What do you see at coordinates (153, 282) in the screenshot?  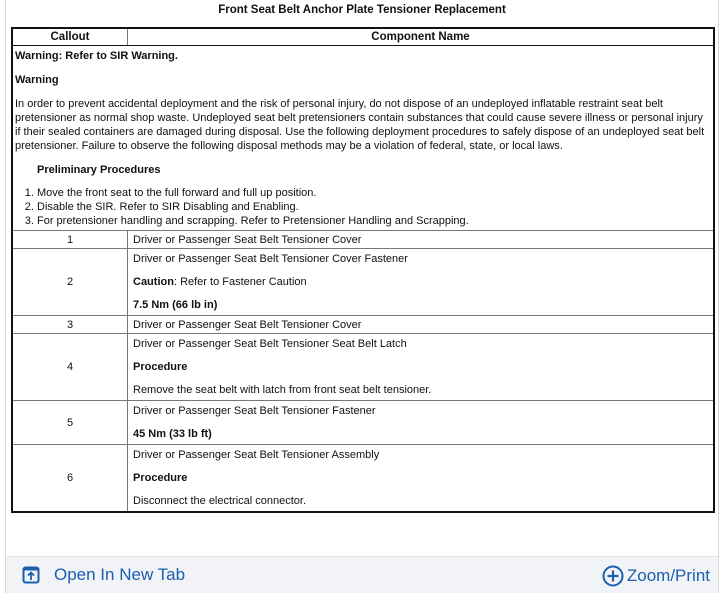 I see `caution-label: Caution` at bounding box center [153, 282].